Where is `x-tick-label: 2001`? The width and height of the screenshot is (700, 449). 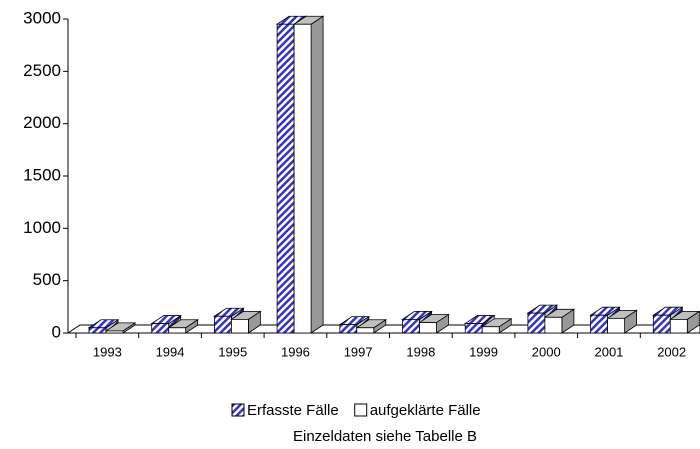 x-tick-label: 2001 is located at coordinates (608, 351).